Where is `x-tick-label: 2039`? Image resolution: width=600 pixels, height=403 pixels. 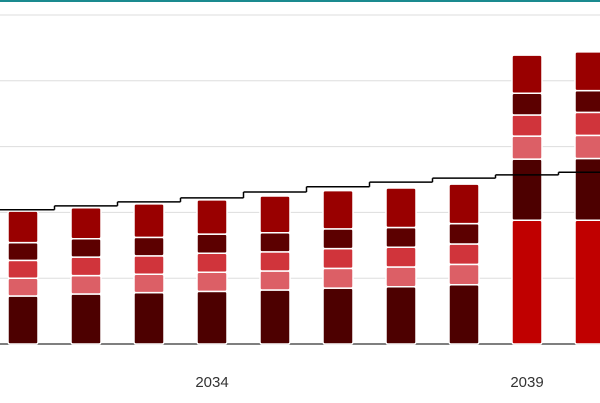 x-tick-label: 2039 is located at coordinates (526, 382).